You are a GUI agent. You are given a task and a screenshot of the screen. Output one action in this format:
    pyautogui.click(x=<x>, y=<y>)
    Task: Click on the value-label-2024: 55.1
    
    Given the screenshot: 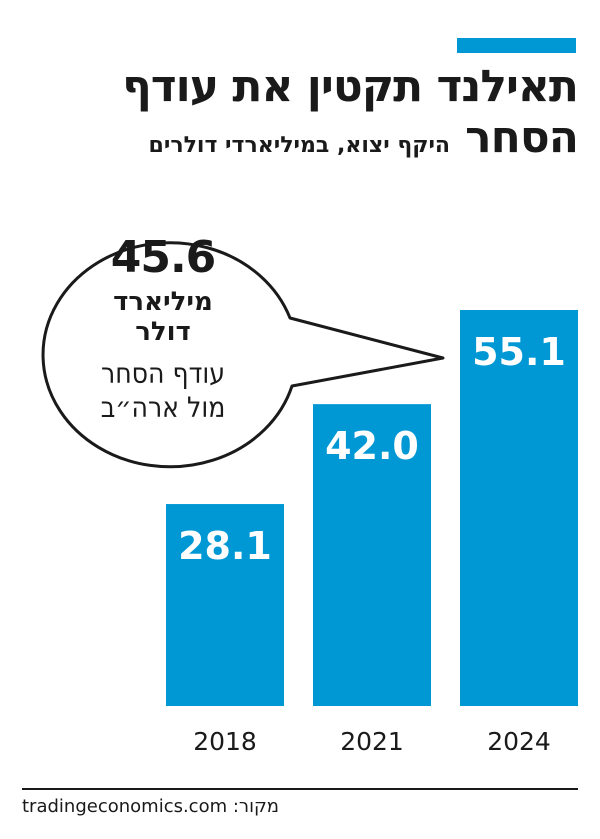 What is the action you would take?
    pyautogui.click(x=519, y=352)
    